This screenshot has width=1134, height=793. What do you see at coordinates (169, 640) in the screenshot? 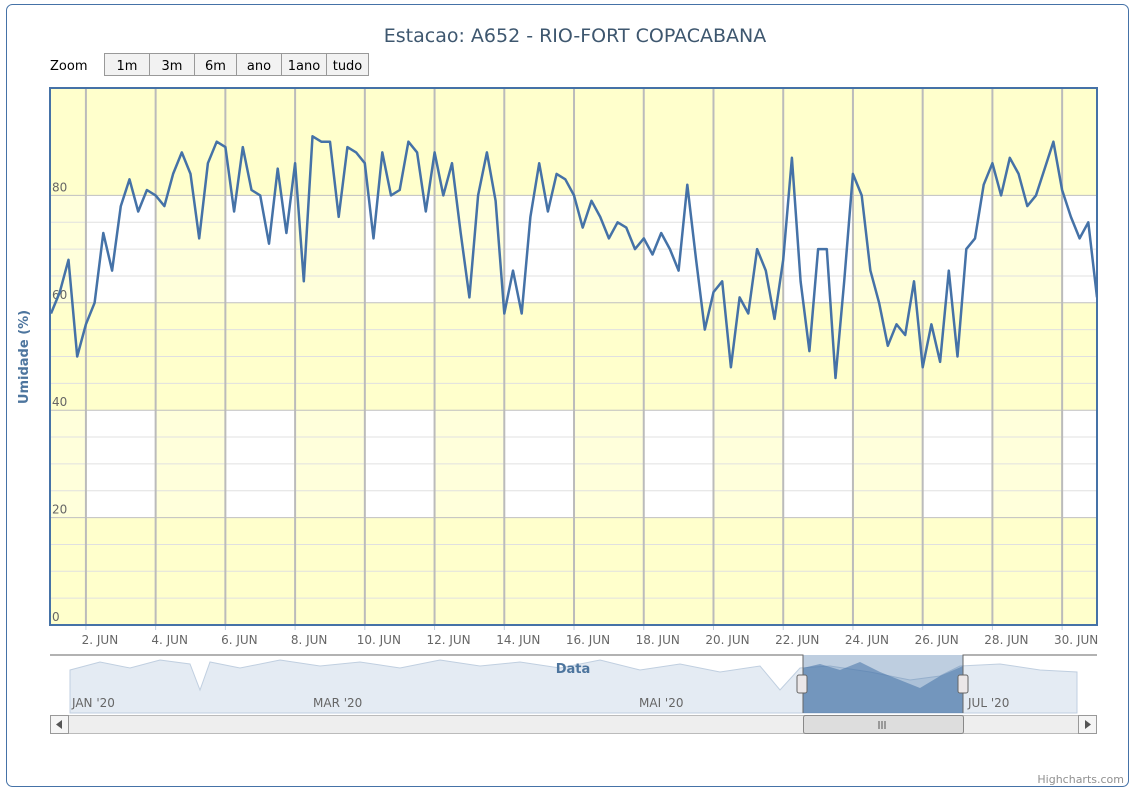
I see `x-tick-label: 4. JUN` at bounding box center [169, 640].